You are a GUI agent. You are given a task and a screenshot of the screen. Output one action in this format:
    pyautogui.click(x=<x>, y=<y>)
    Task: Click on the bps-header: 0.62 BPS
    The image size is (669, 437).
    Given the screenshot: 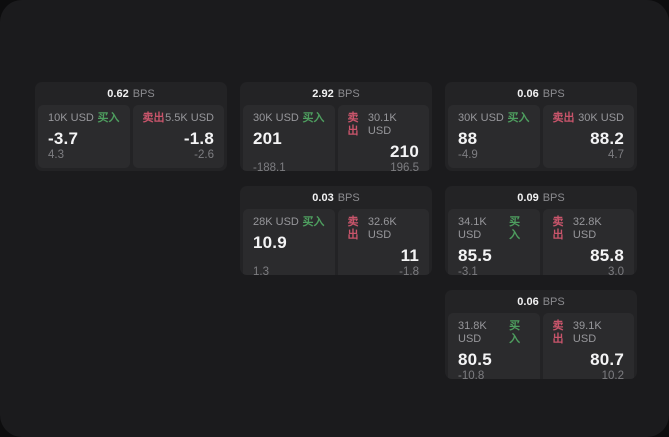 What is the action you would take?
    pyautogui.click(x=131, y=92)
    